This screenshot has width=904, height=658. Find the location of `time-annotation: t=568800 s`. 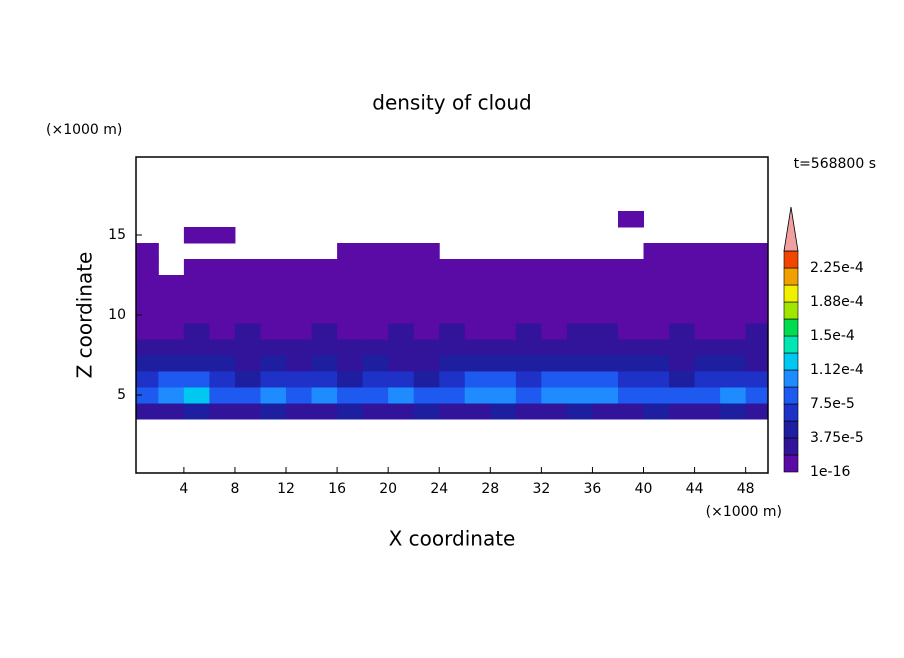

time-annotation: t=568800 s is located at coordinates (835, 164).